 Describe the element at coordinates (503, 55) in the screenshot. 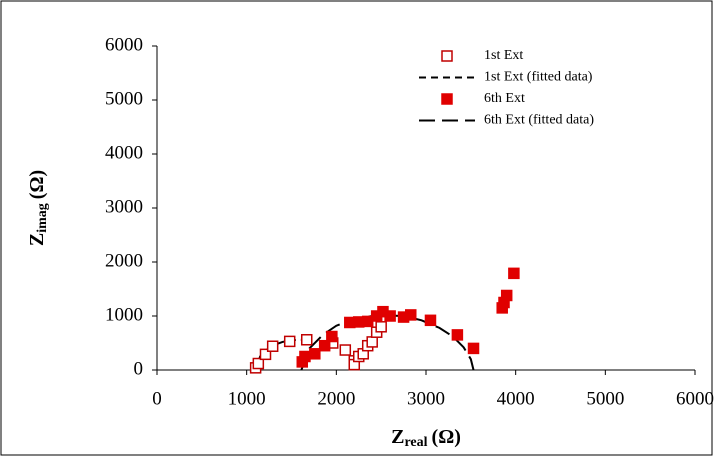

I see `legend-label: 1st Ext` at that location.